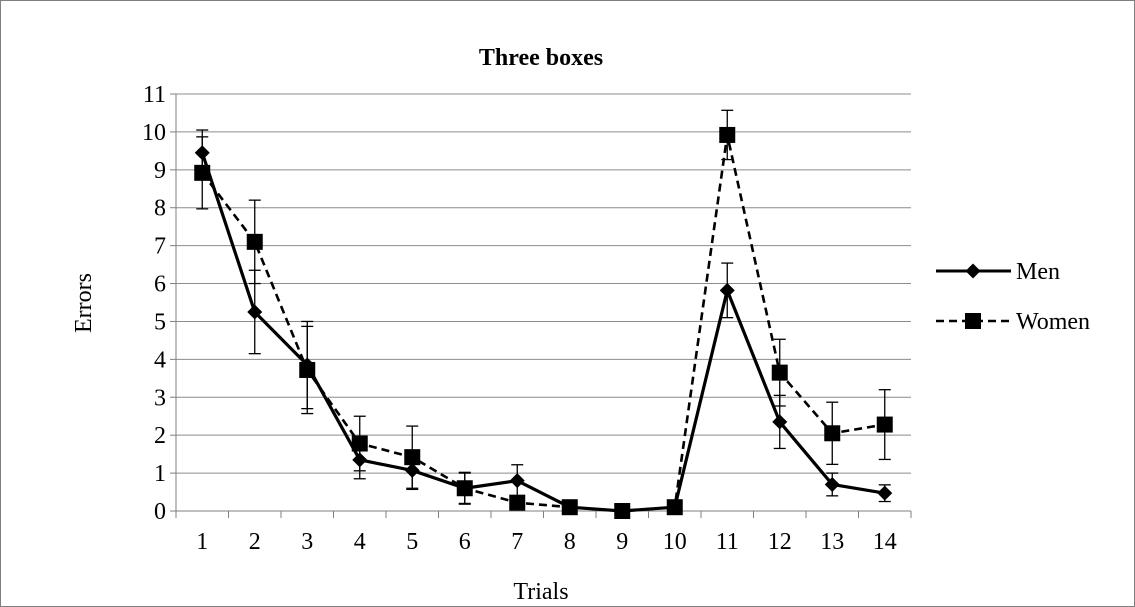  What do you see at coordinates (517, 542) in the screenshot?
I see `x-tick-label-7: 7` at bounding box center [517, 542].